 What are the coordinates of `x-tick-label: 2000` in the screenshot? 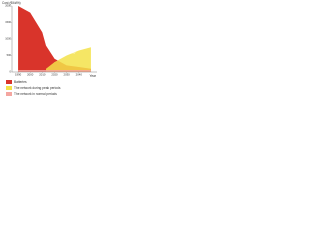 It's located at (30, 75).